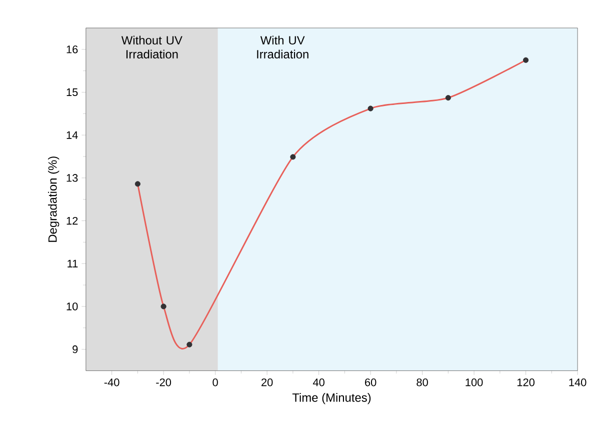 This screenshot has height=428, width=590. What do you see at coordinates (75, 350) in the screenshot?
I see `y-tick-label: 9` at bounding box center [75, 350].